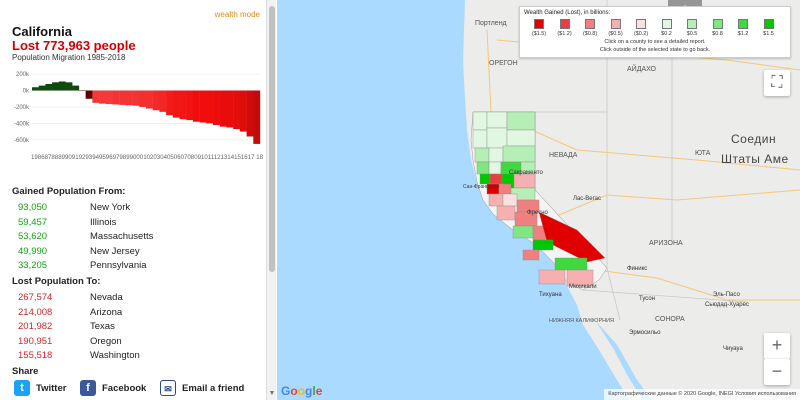  I want to click on bar-1998, so click(123, 97).